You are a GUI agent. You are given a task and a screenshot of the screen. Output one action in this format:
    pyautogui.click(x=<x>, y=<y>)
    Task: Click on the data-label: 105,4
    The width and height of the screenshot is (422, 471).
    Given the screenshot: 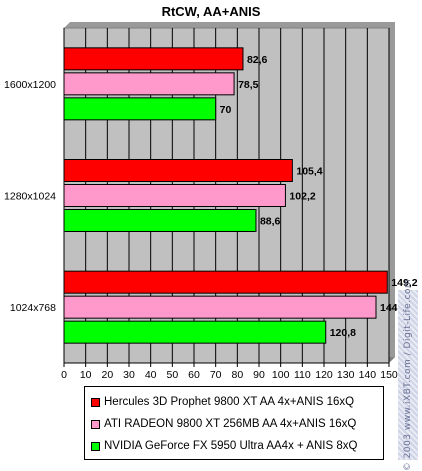 What is the action you would take?
    pyautogui.click(x=309, y=172)
    